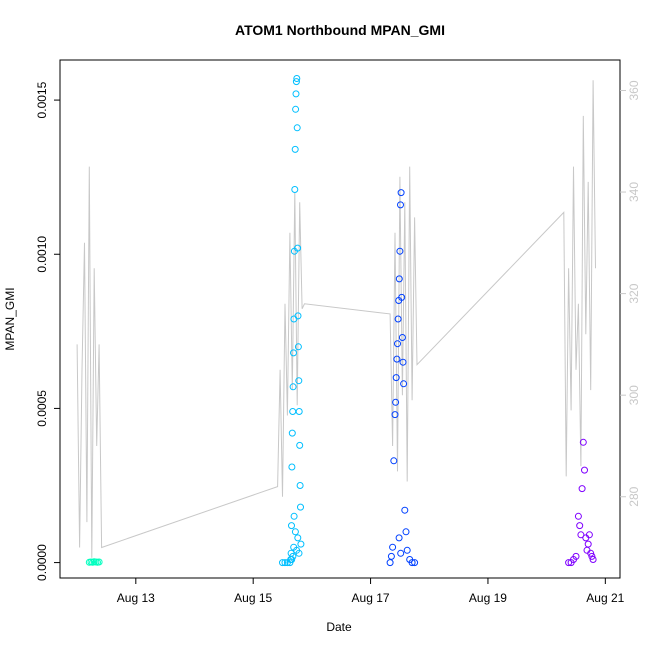  I want to click on x-axis: Aug 13 Aug 15 Aug 17 Aug 19 Aug 21, so click(371, 591).